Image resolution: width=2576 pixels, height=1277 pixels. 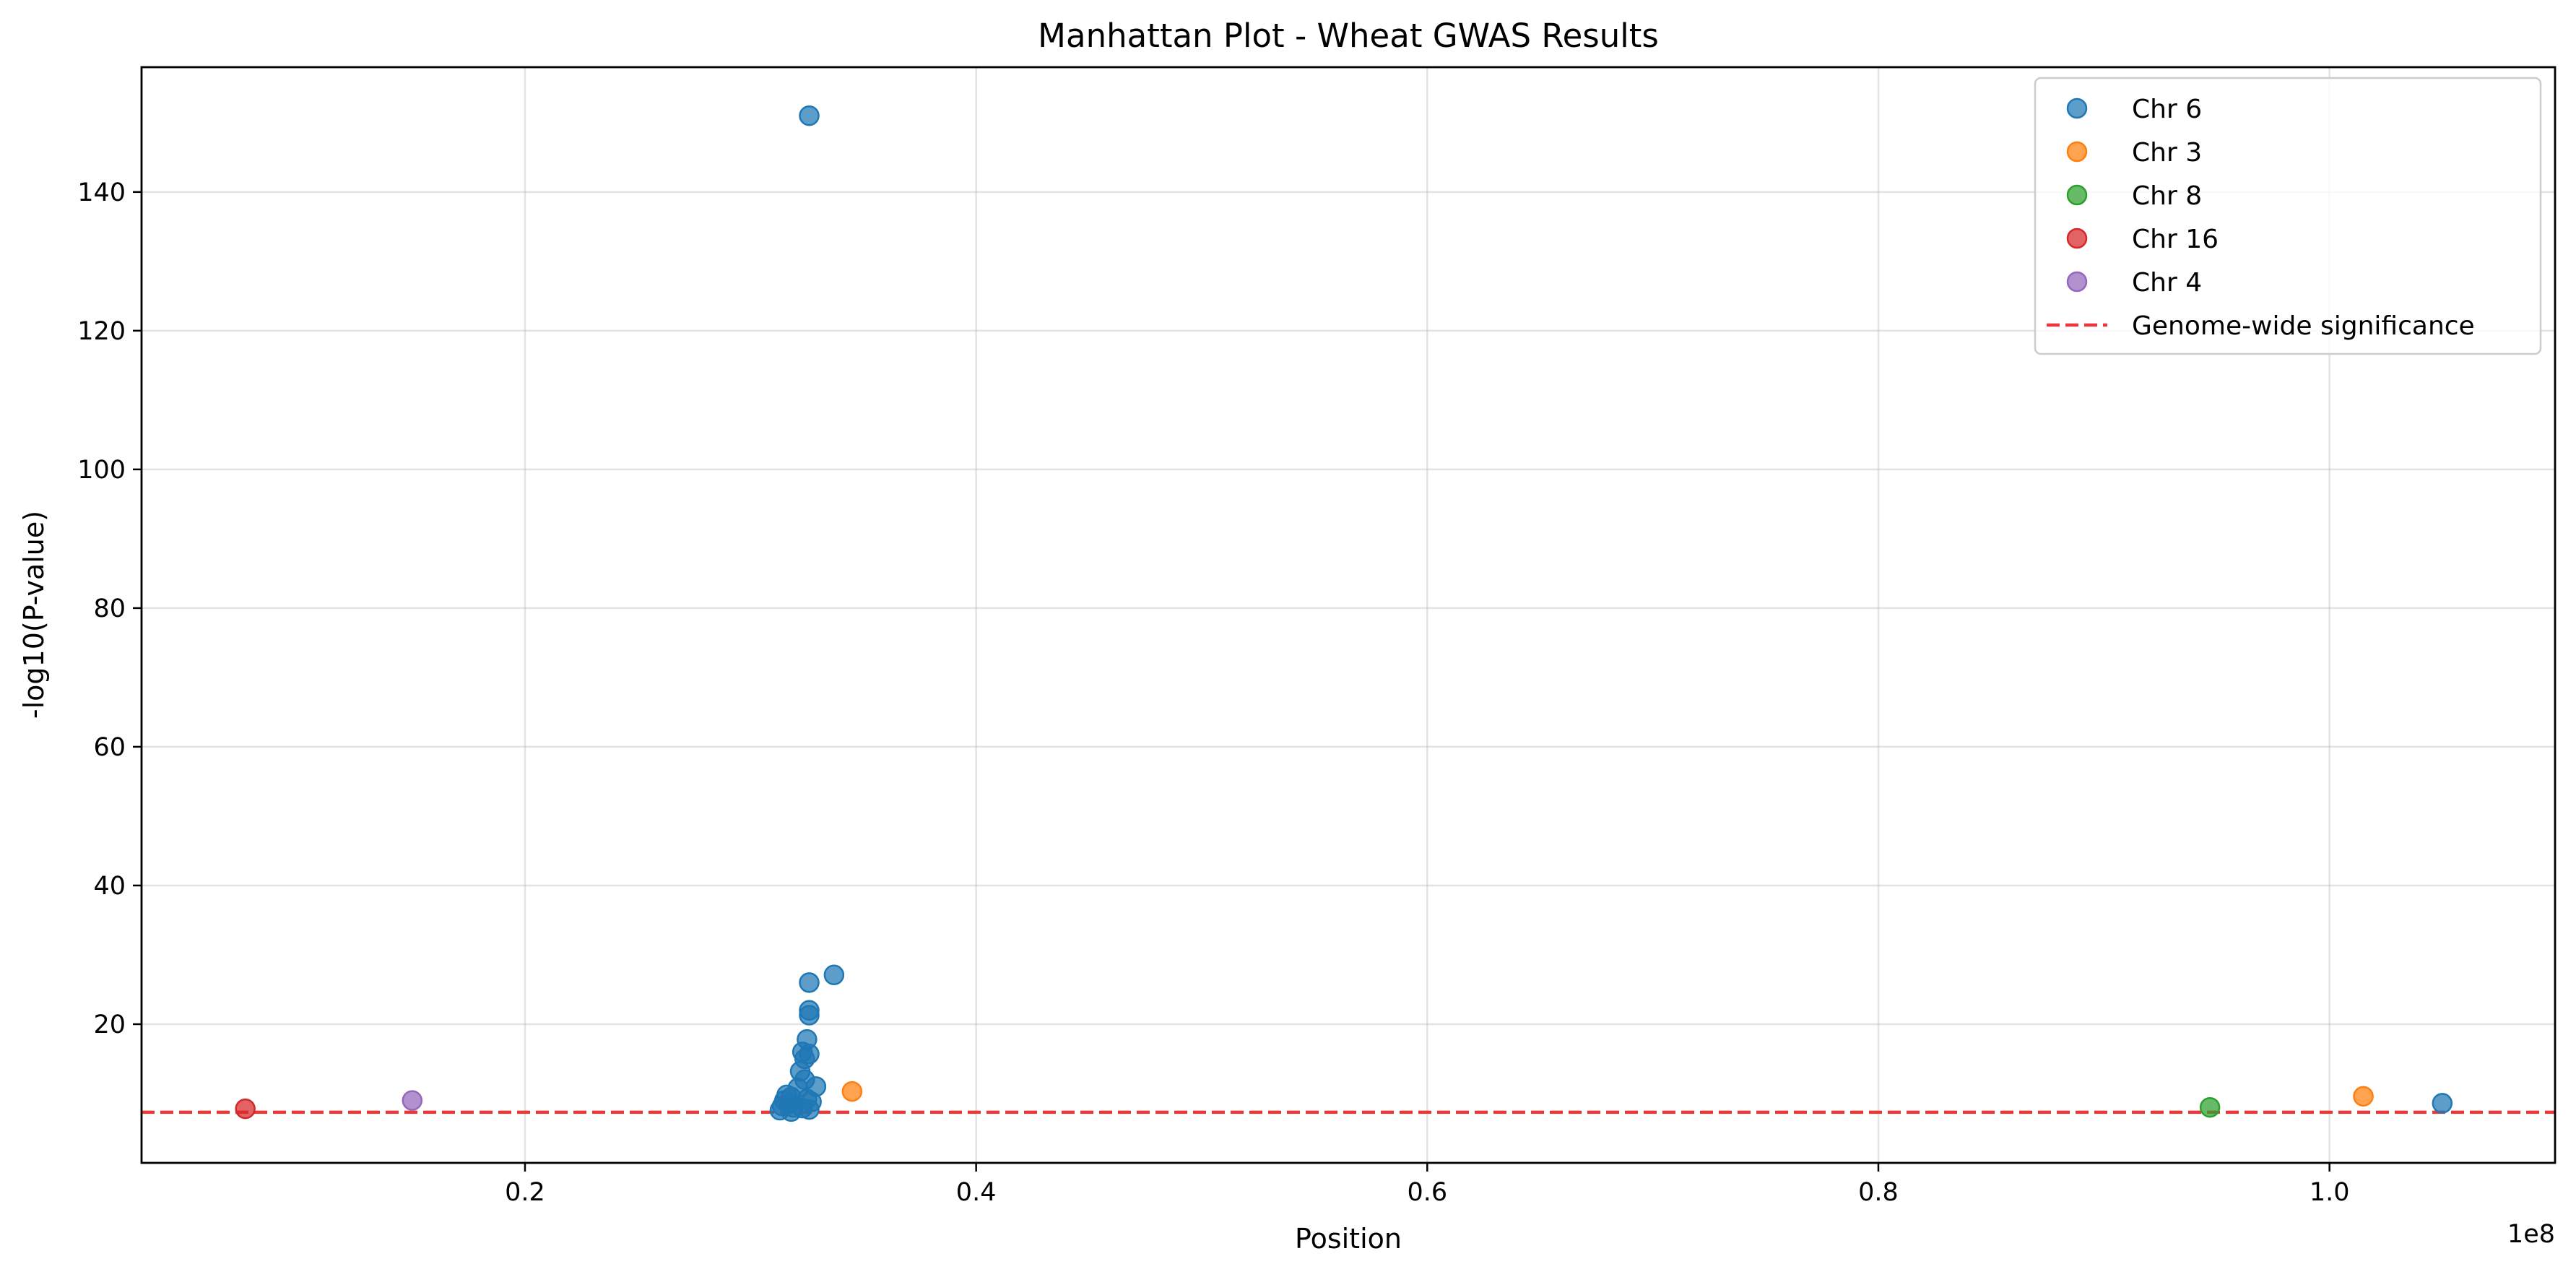 What do you see at coordinates (109, 747) in the screenshot?
I see `y-tick-label: 60` at bounding box center [109, 747].